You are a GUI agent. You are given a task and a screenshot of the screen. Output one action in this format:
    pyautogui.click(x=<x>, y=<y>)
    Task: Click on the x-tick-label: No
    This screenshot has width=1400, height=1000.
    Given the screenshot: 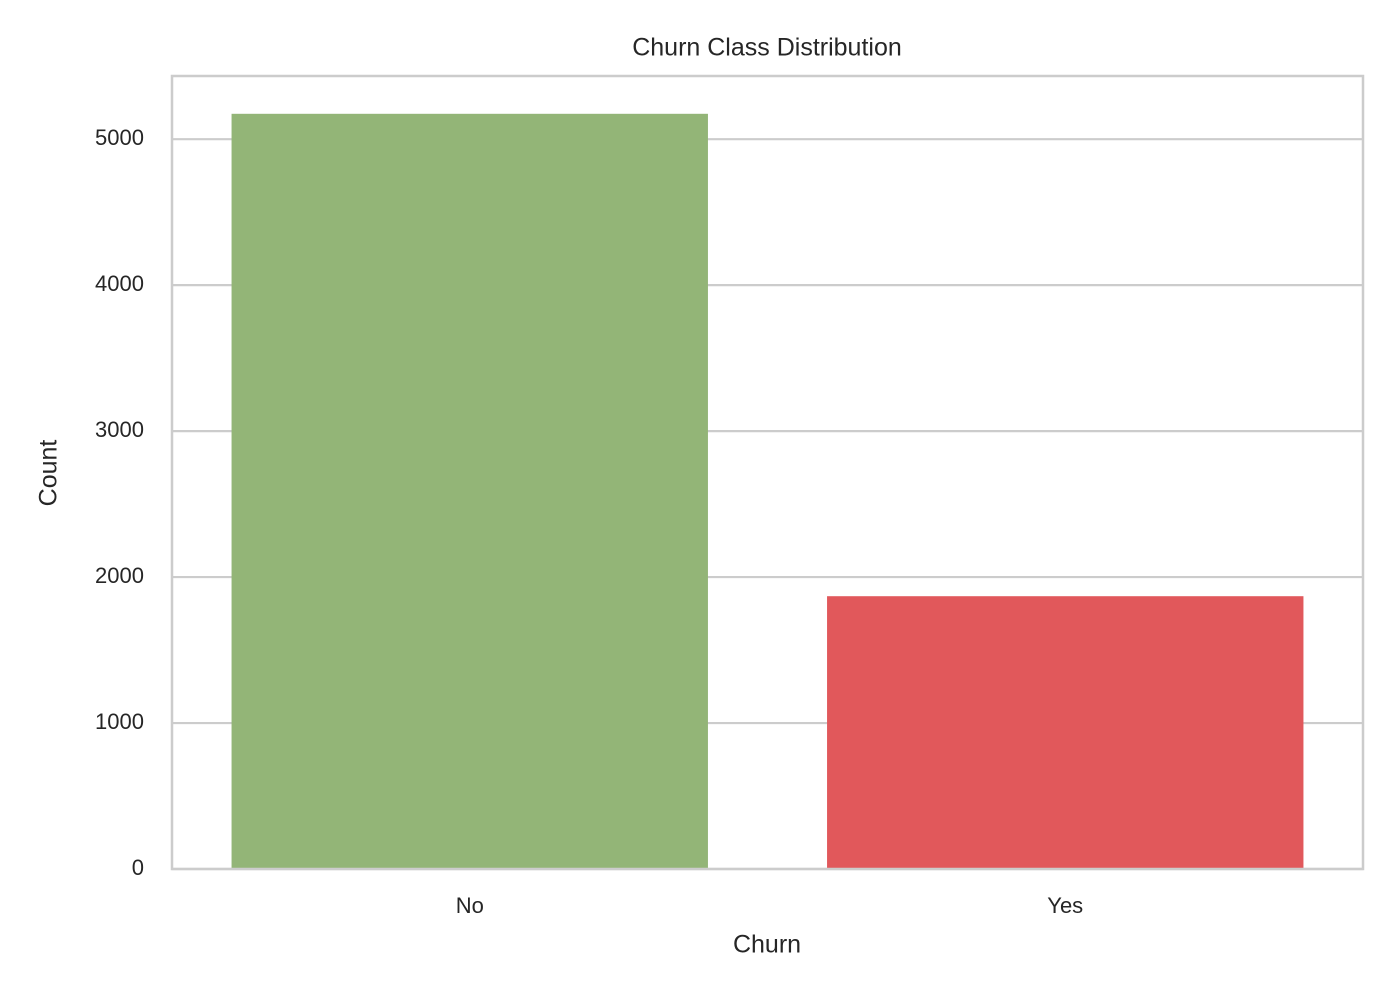 What is the action you would take?
    pyautogui.click(x=470, y=905)
    